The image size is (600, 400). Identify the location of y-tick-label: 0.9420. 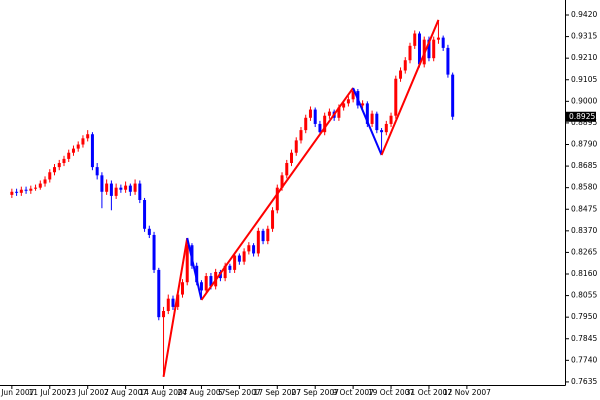
(584, 14).